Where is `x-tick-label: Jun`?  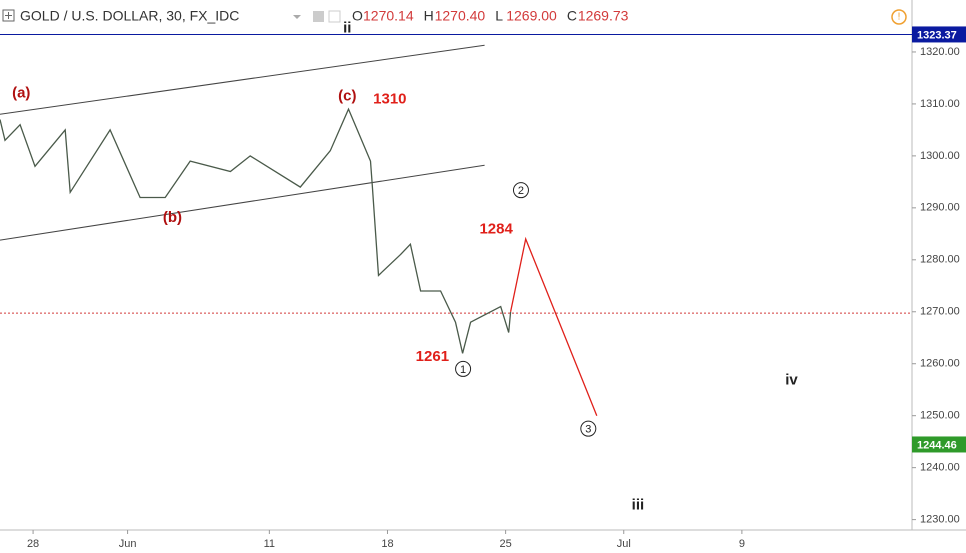
x-tick-label: Jun is located at coordinates (128, 544).